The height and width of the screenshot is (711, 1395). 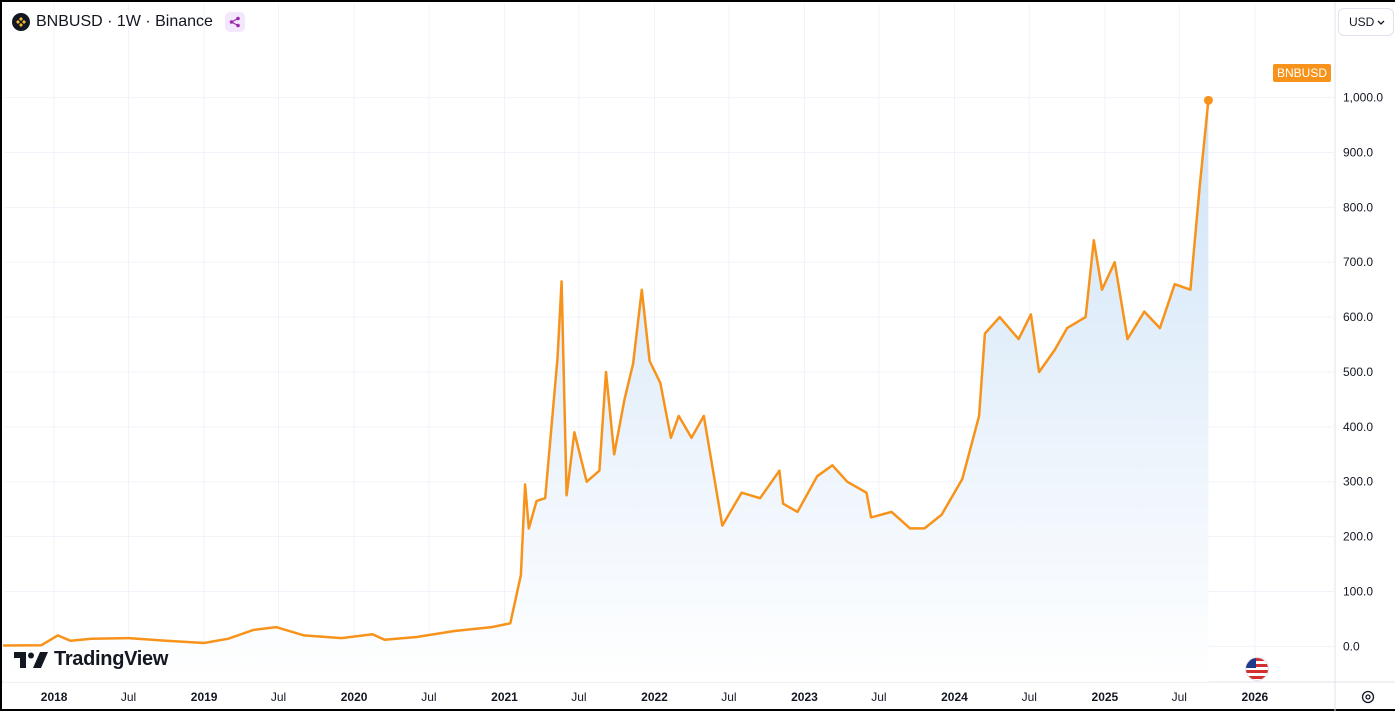 What do you see at coordinates (504, 697) in the screenshot?
I see `x-tick-label: 2021` at bounding box center [504, 697].